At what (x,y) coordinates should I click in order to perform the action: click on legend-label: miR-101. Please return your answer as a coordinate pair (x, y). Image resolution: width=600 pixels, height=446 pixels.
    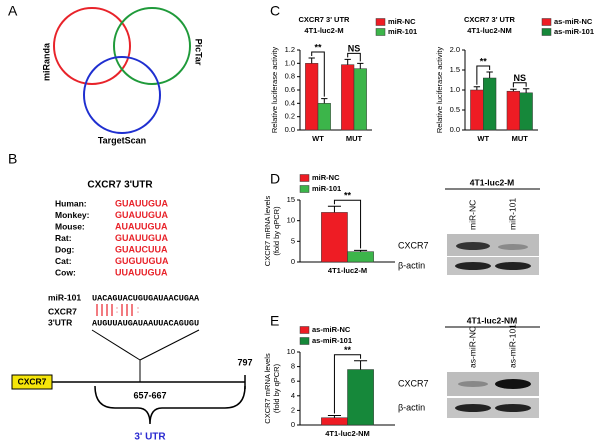
    Looking at the image, I should click on (402, 31).